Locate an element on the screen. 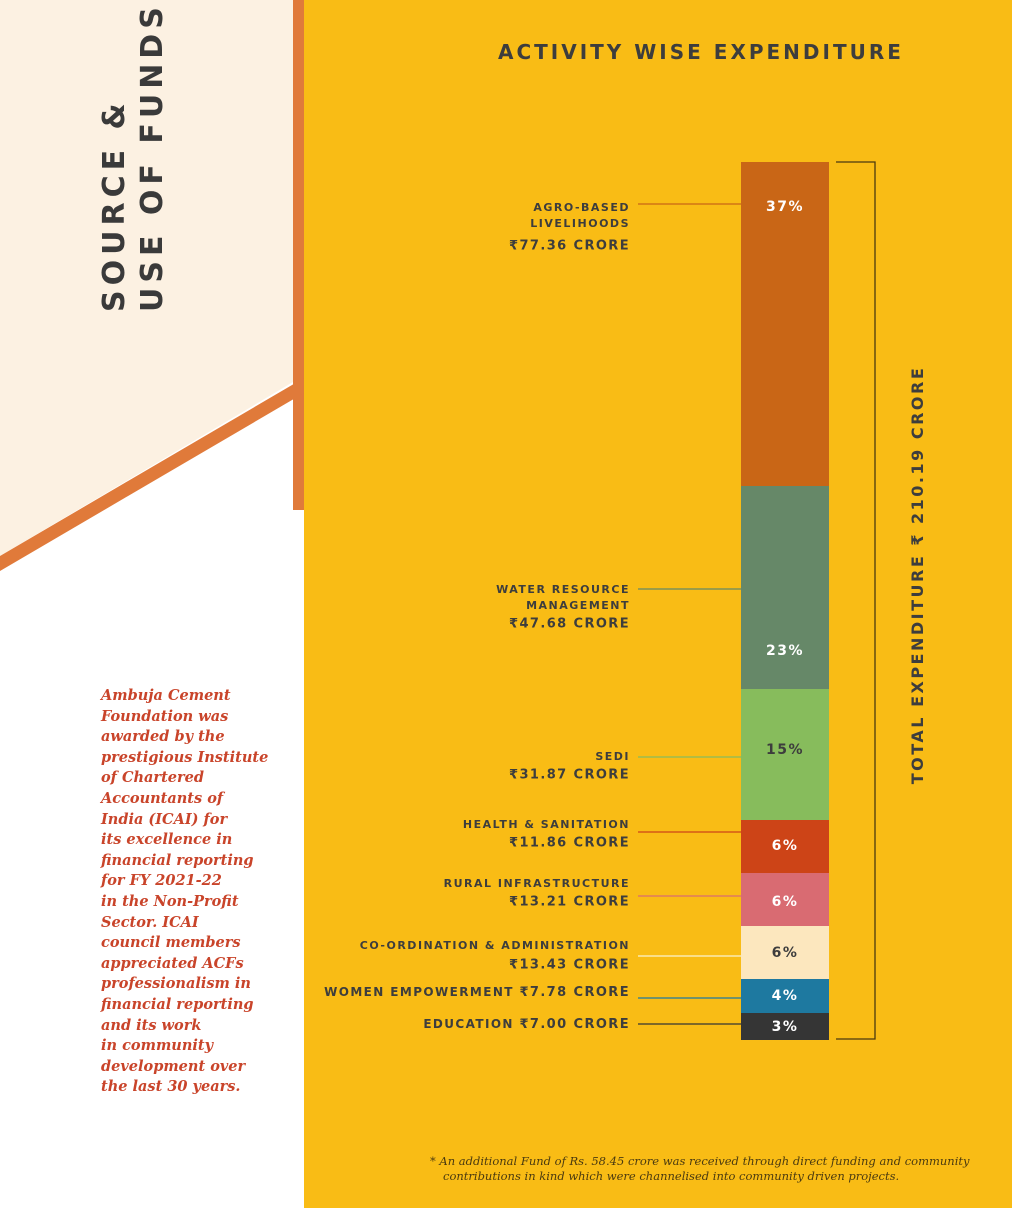 This screenshot has width=1012, height=1208. segment-category: LIVELIHOODS is located at coordinates (580, 223).